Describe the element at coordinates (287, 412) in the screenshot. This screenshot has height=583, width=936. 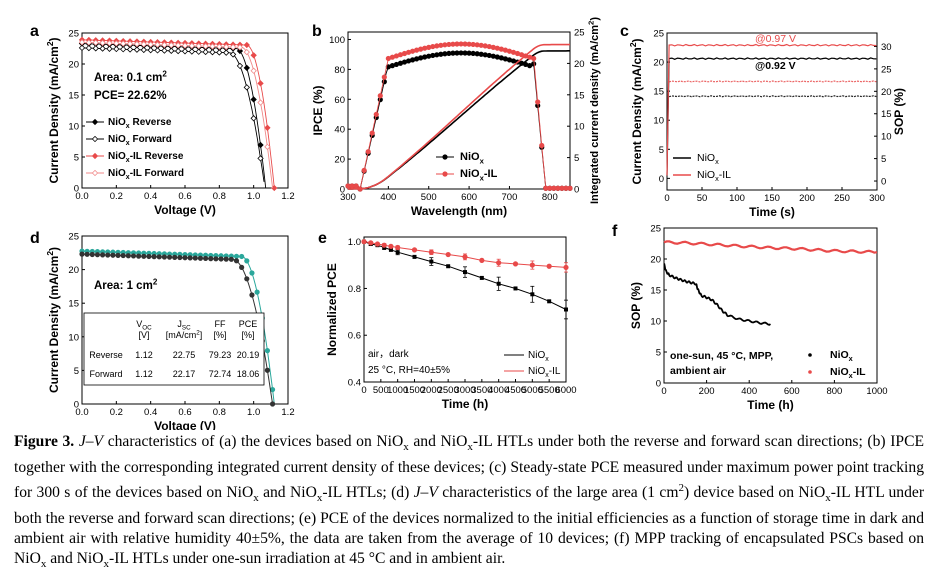
I see `x-tick-label: 1.2` at that location.